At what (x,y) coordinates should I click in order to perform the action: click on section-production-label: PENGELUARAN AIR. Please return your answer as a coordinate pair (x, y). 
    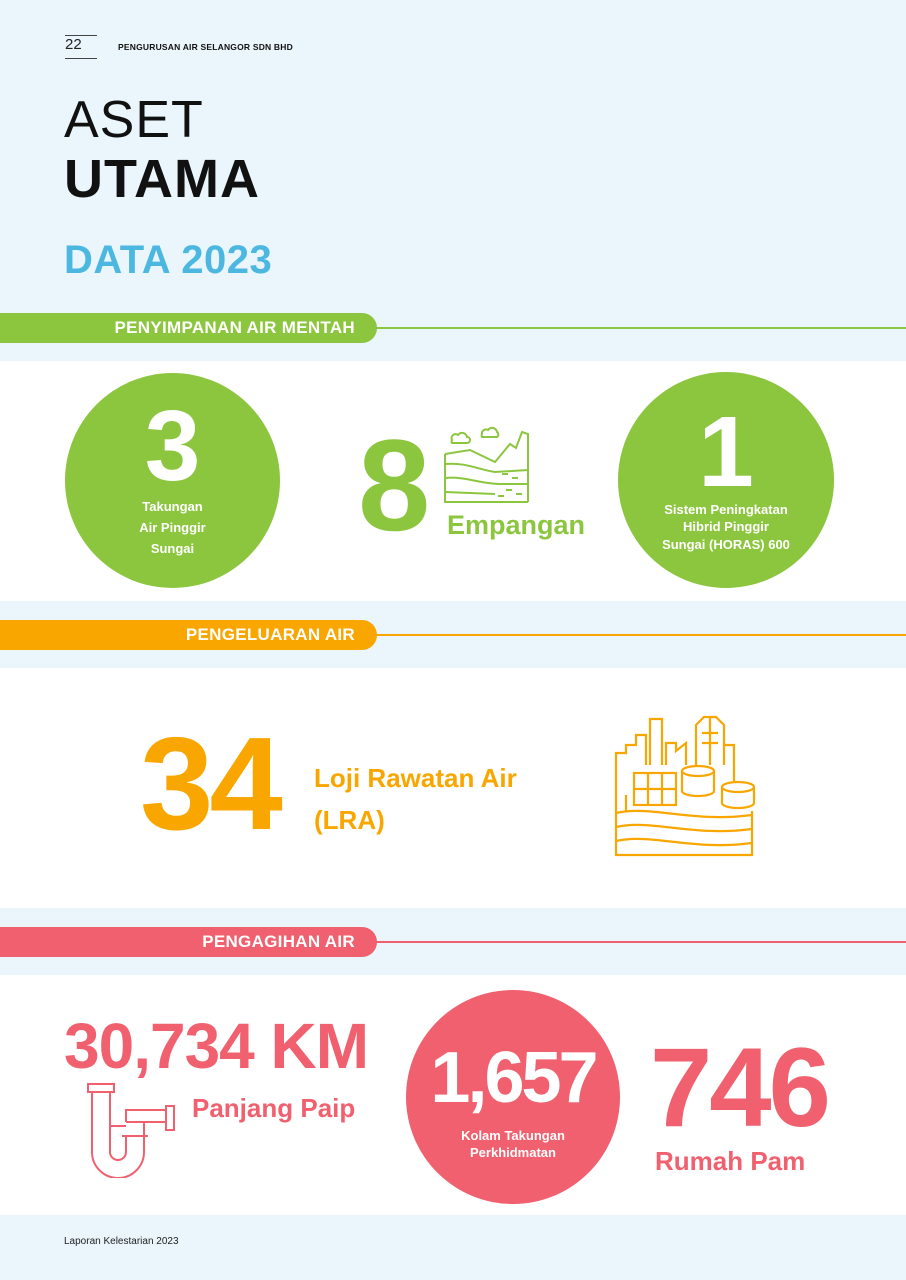
    Looking at the image, I should click on (270, 634).